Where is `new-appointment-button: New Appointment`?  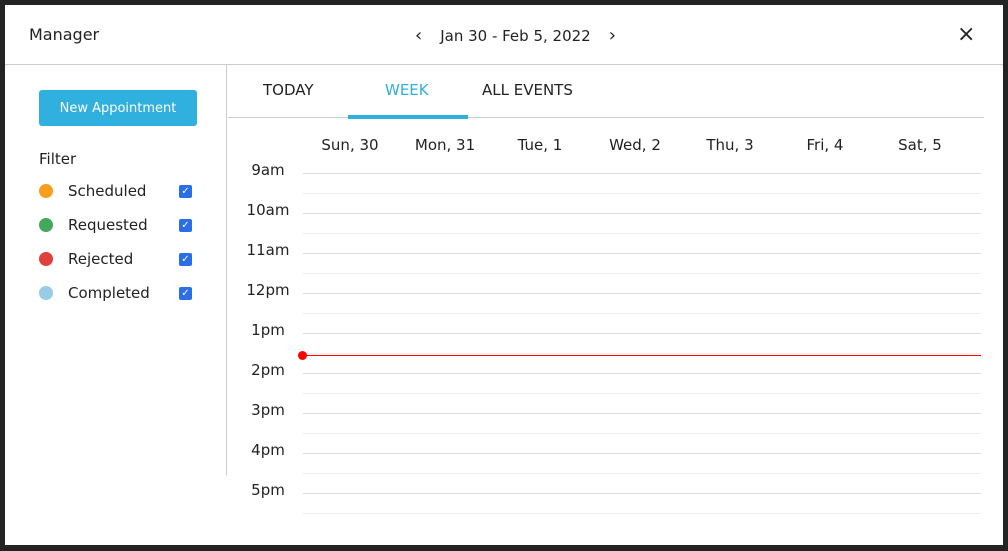 new-appointment-button: New Appointment is located at coordinates (118, 108).